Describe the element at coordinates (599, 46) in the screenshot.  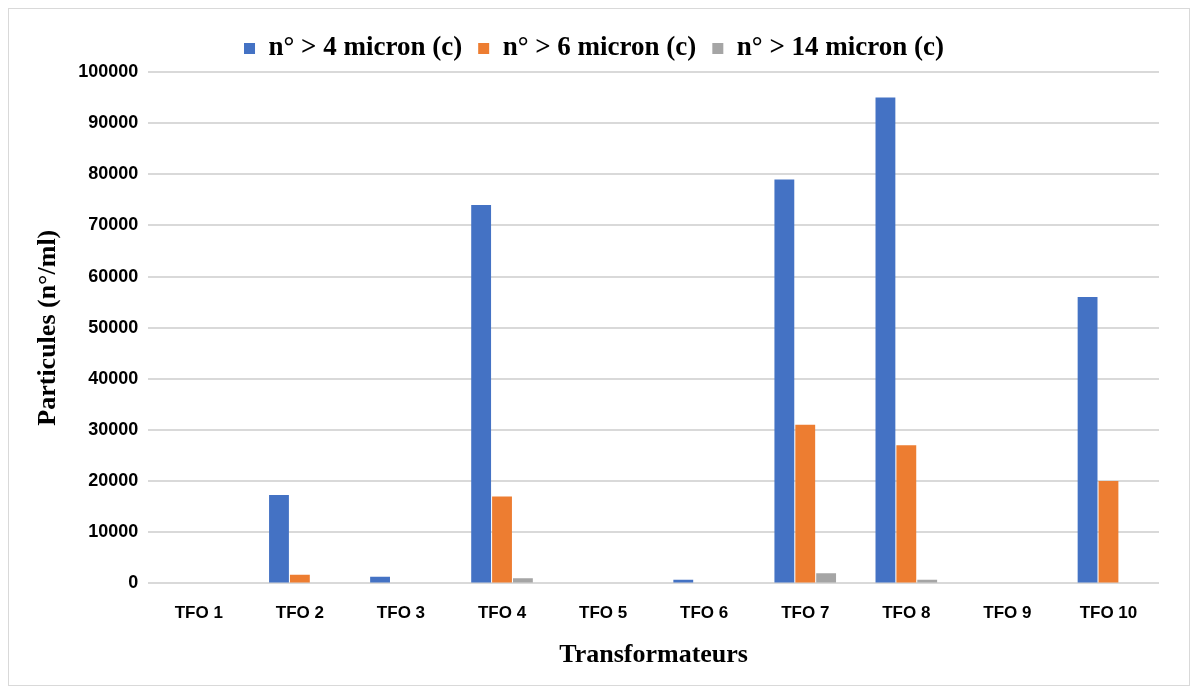
I see `legend-label: n° > 6 micron (c)` at that location.